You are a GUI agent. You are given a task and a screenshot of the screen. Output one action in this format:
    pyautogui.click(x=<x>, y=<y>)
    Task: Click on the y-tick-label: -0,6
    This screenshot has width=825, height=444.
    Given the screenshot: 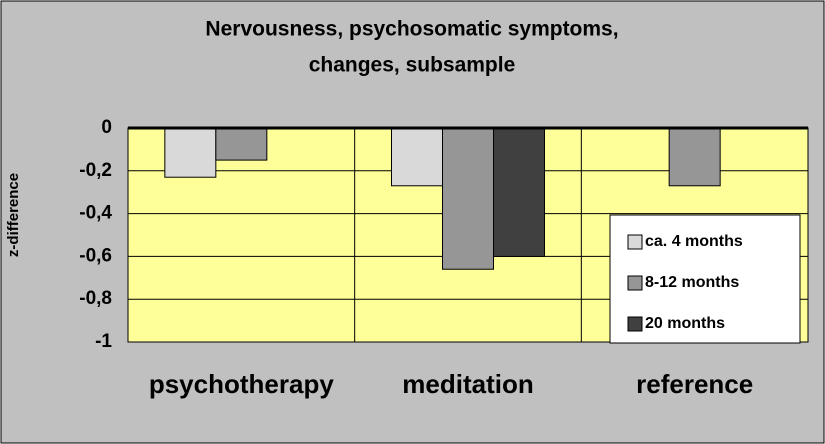 What is the action you would take?
    pyautogui.click(x=95, y=255)
    